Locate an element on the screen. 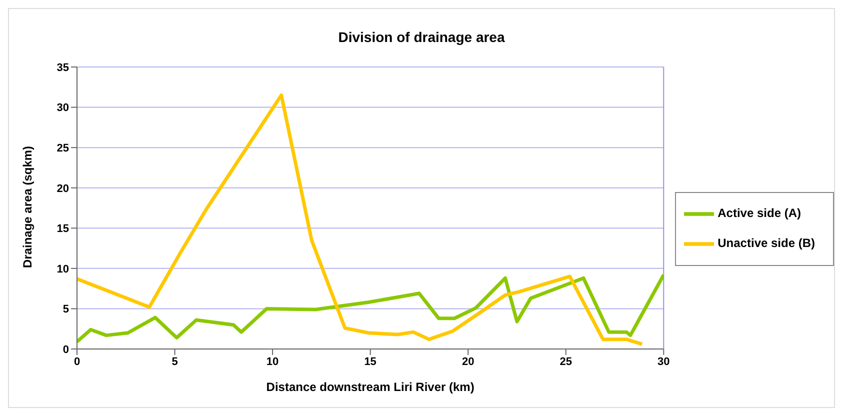 The height and width of the screenshot is (414, 841). legend-label: Active side (A) is located at coordinates (759, 213).